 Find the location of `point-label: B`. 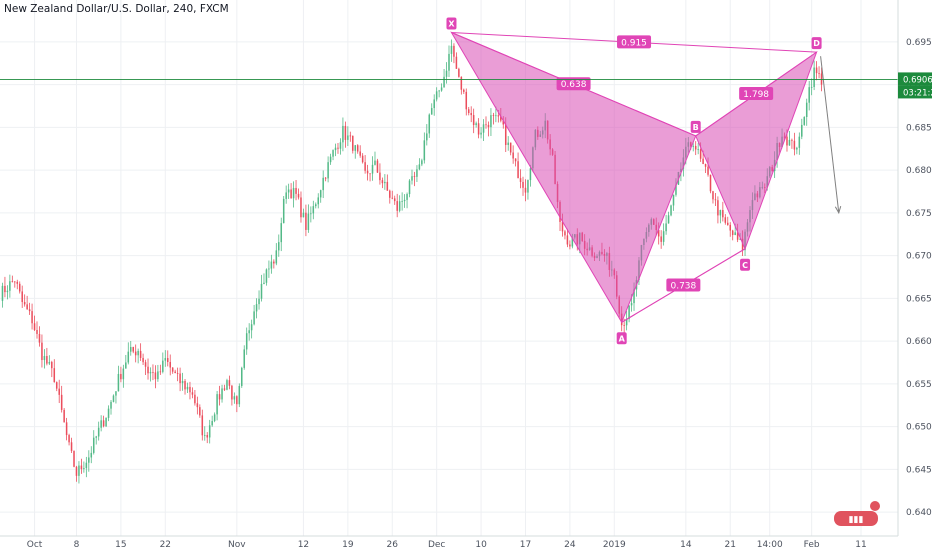

point-label: B is located at coordinates (696, 127).